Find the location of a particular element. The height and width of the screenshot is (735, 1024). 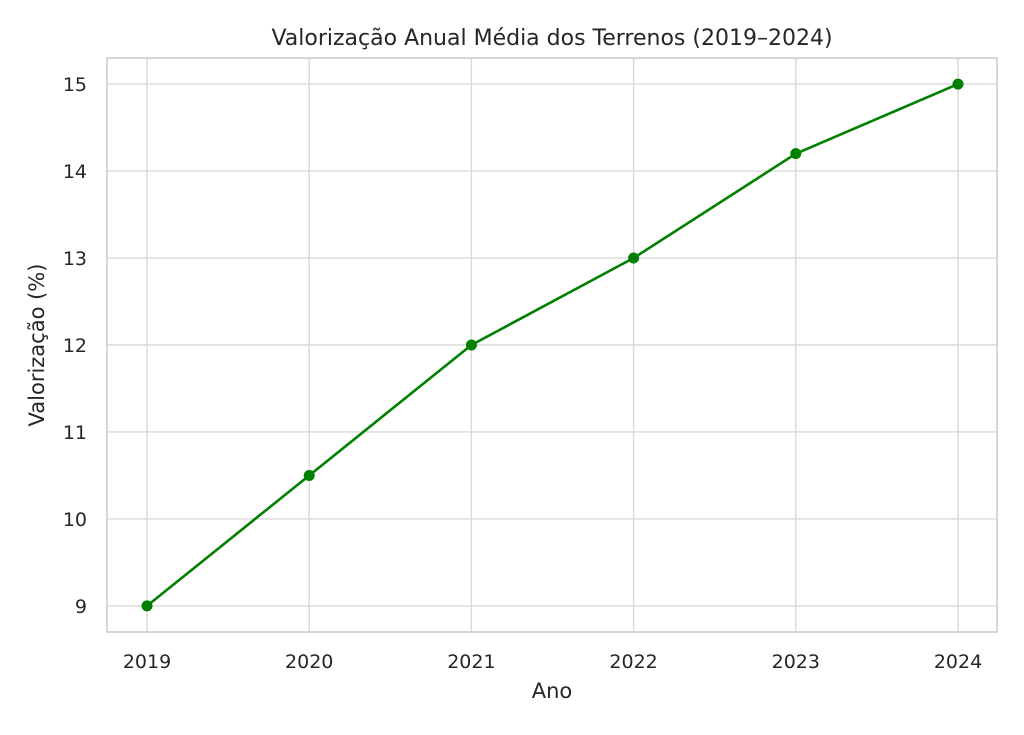

y-tick-label: 10 is located at coordinates (75, 520).